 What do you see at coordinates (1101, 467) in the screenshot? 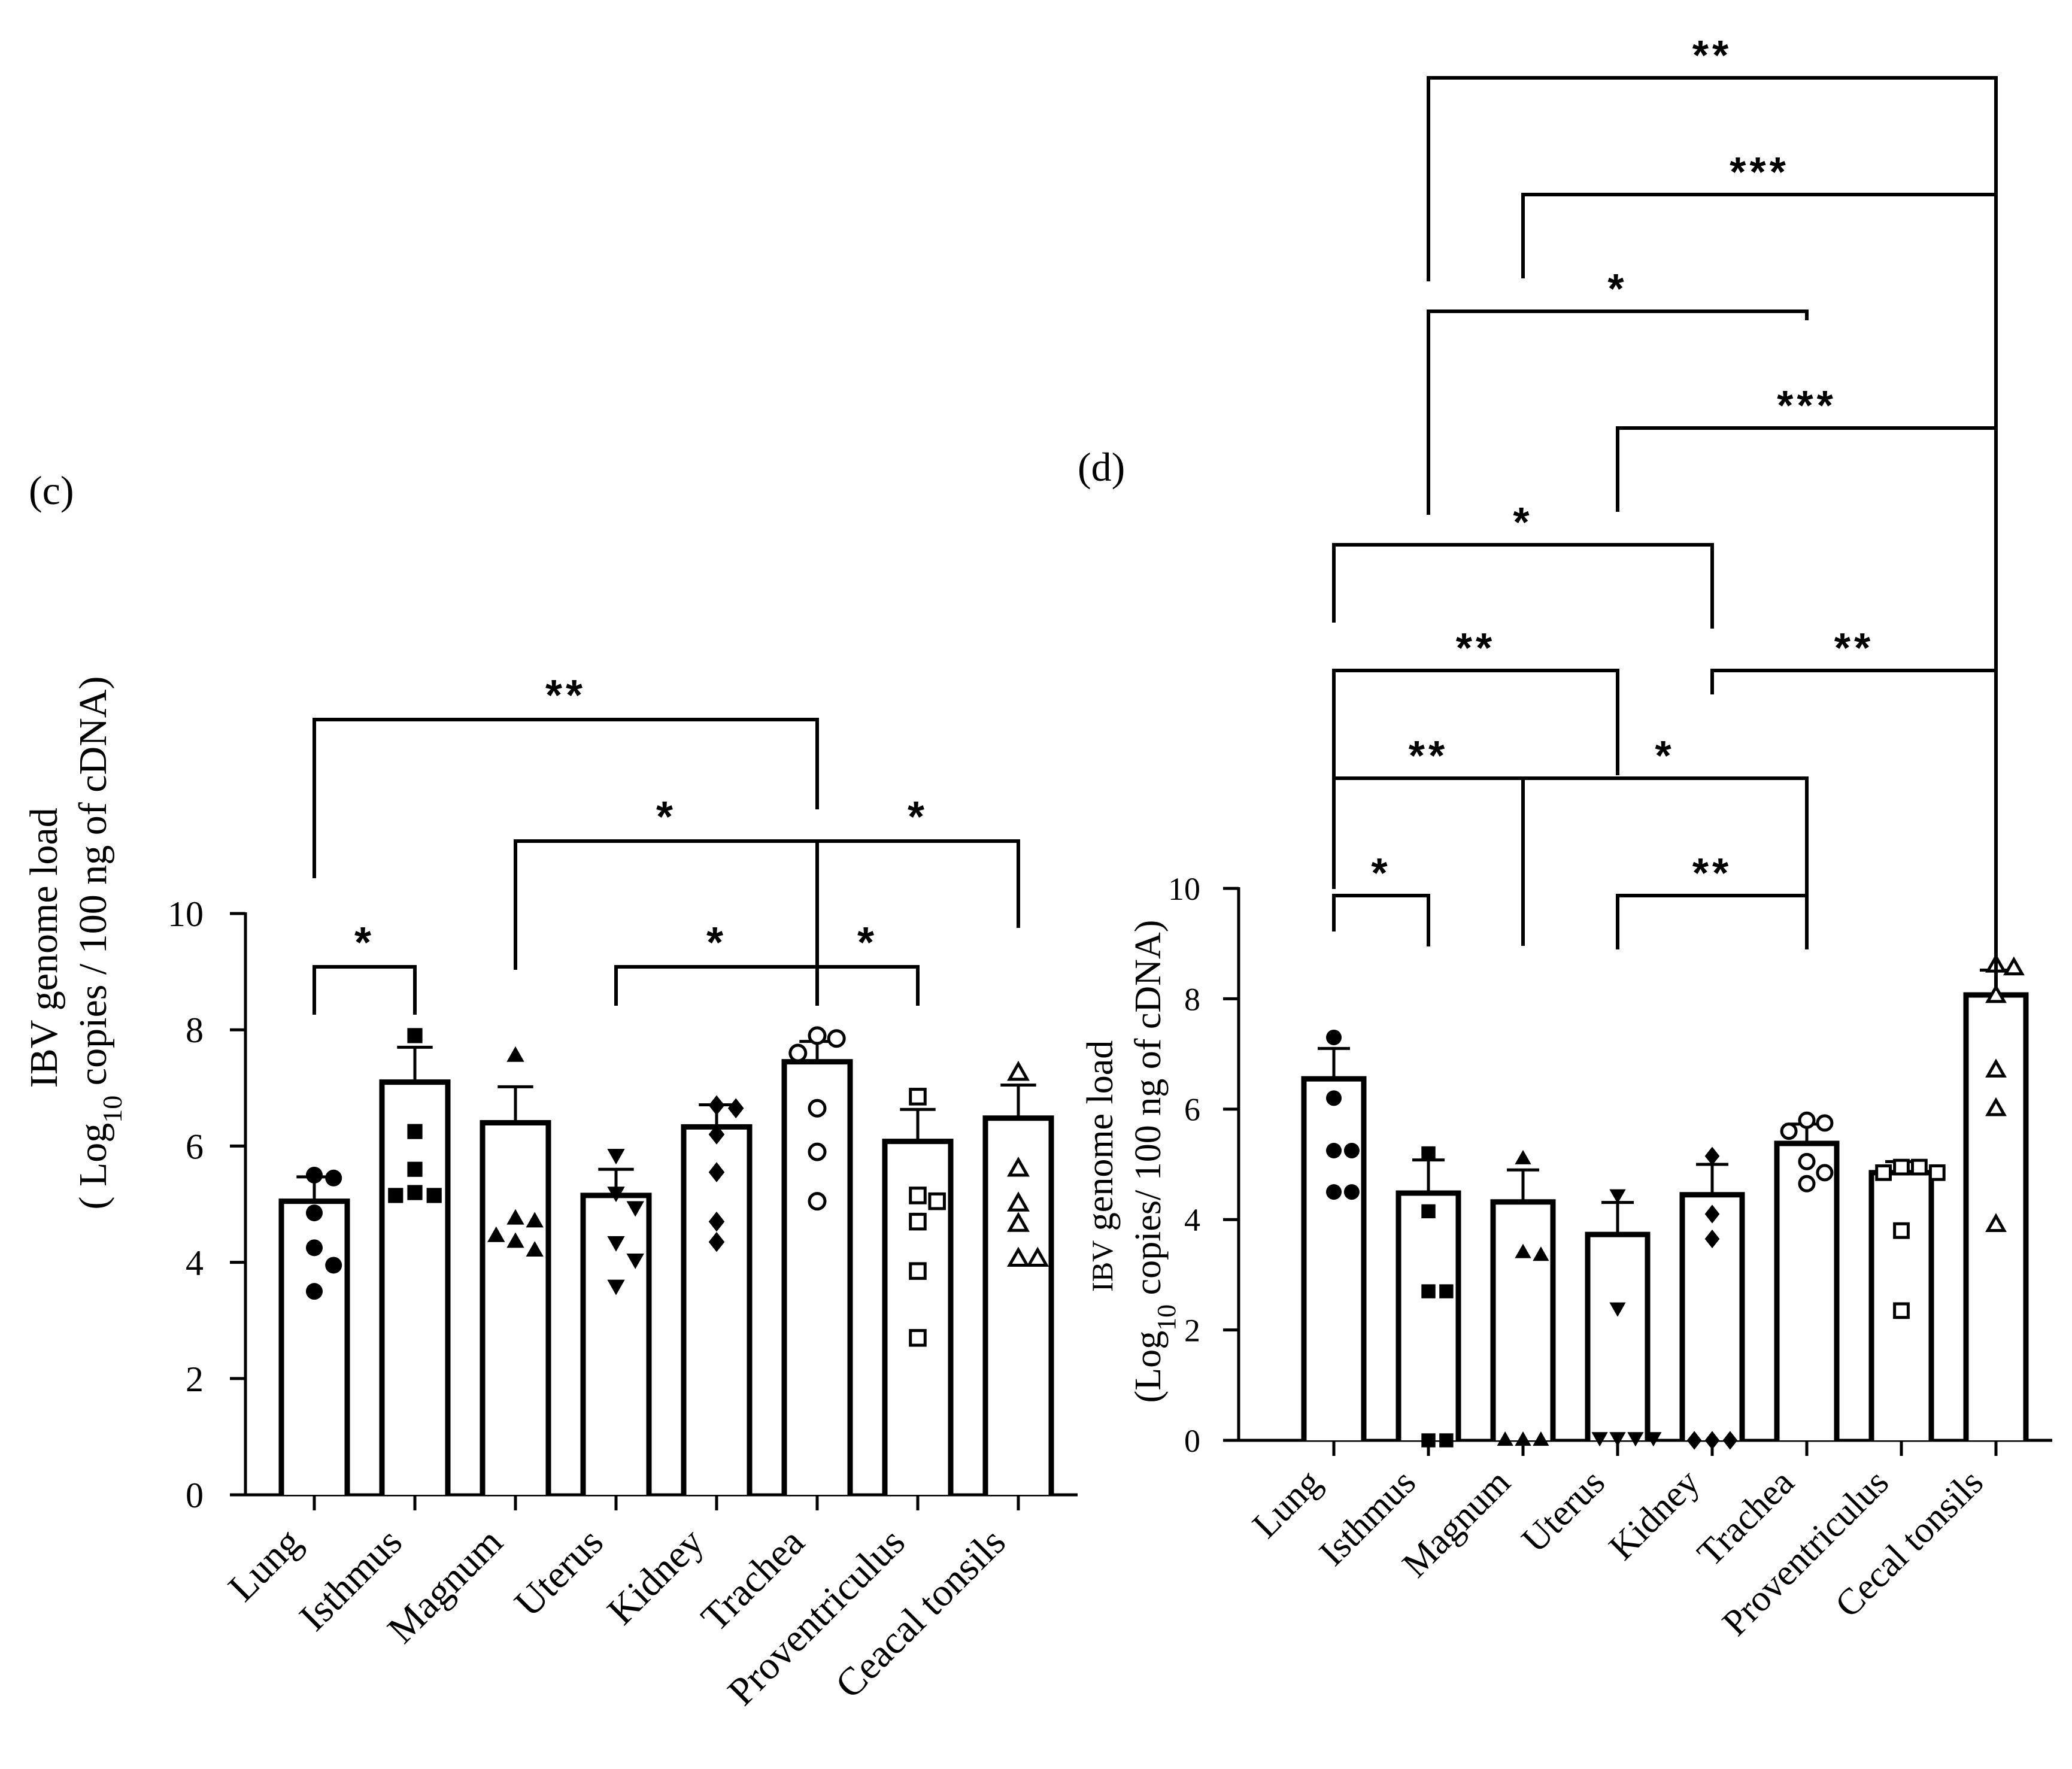
I see `panel-label-d: (d)` at bounding box center [1101, 467].